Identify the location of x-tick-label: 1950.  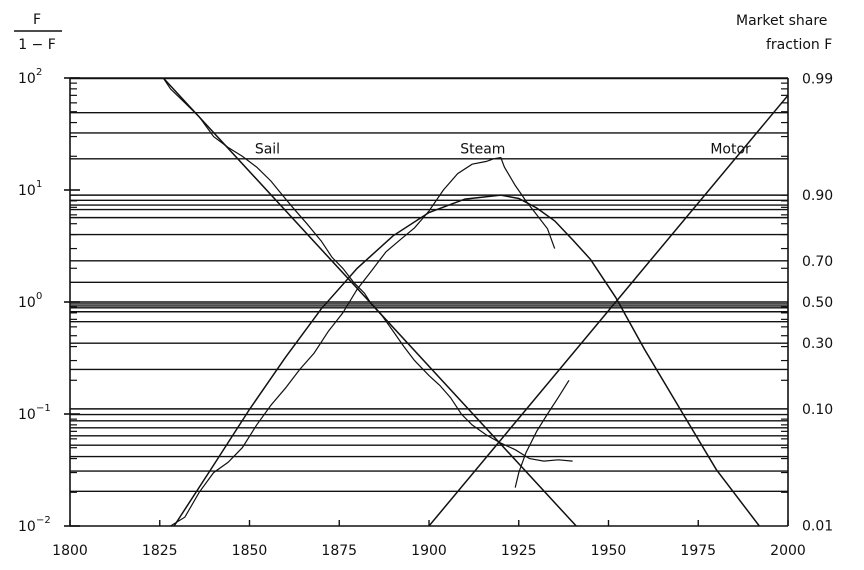
(609, 551).